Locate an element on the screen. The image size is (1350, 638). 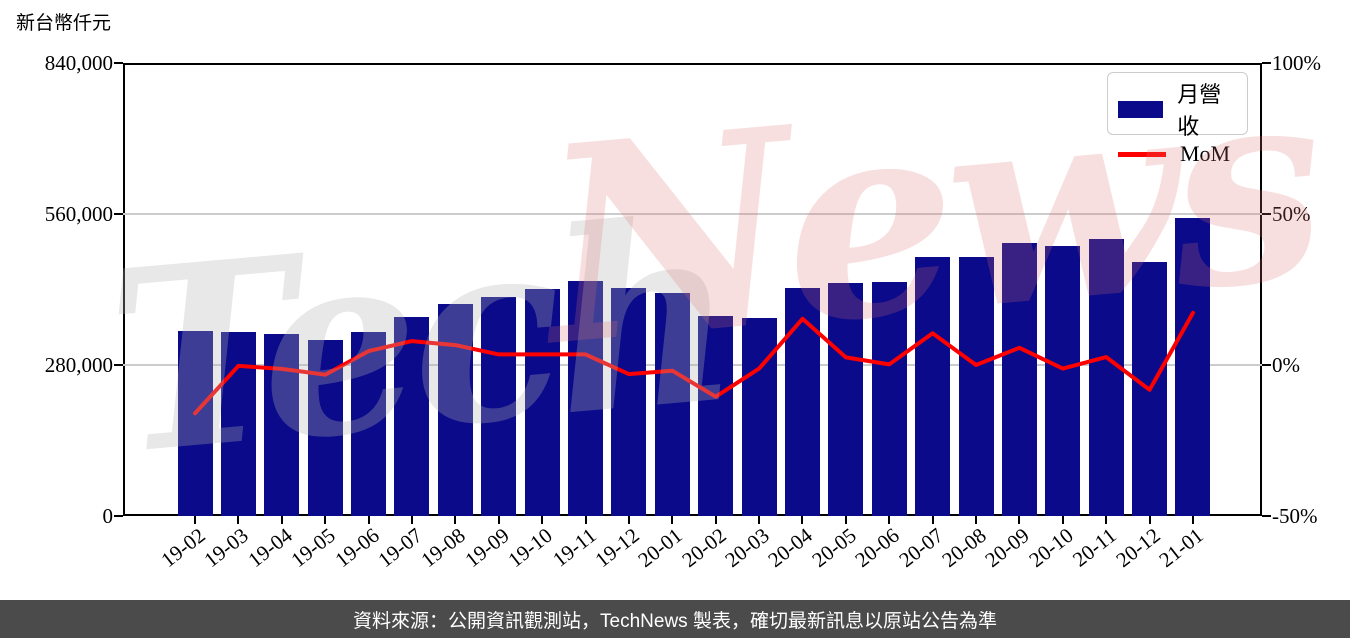
legend-mom-label: MoM is located at coordinates (1205, 153).